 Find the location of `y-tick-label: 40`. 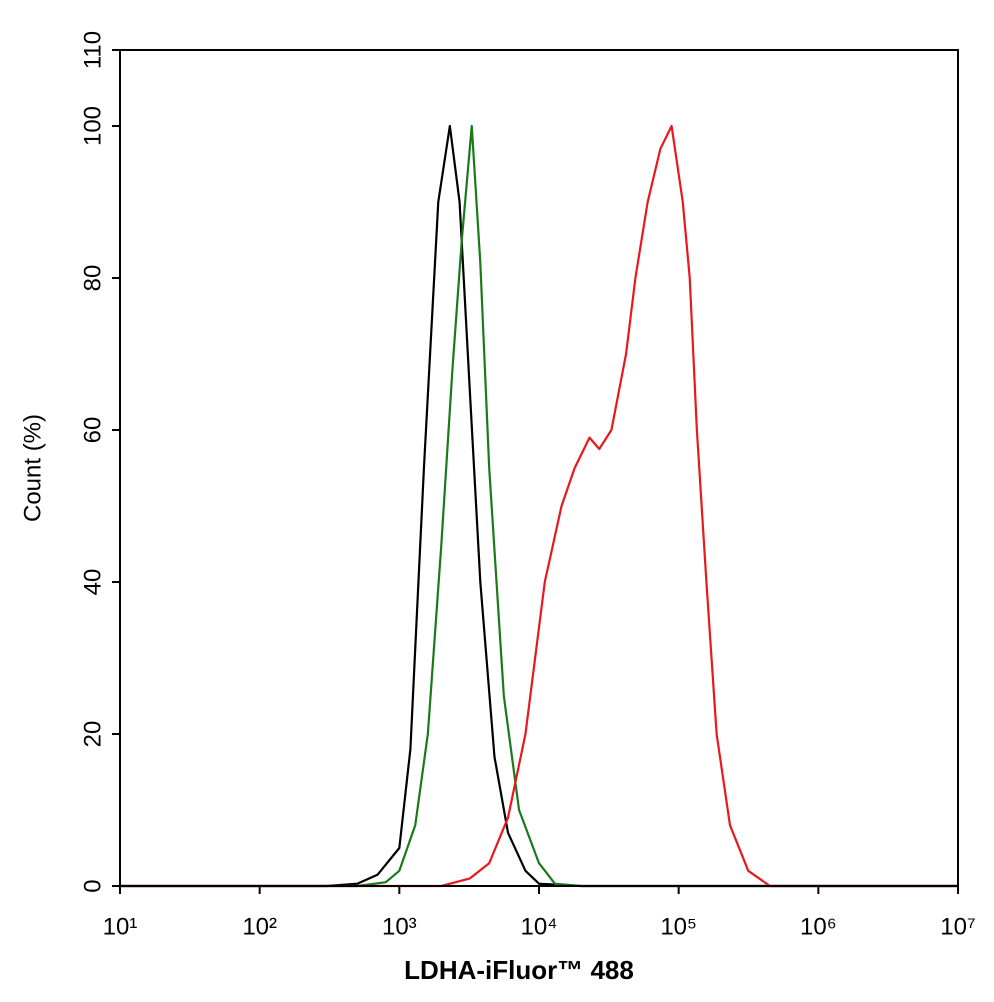

y-tick-label: 40 is located at coordinates (92, 582).